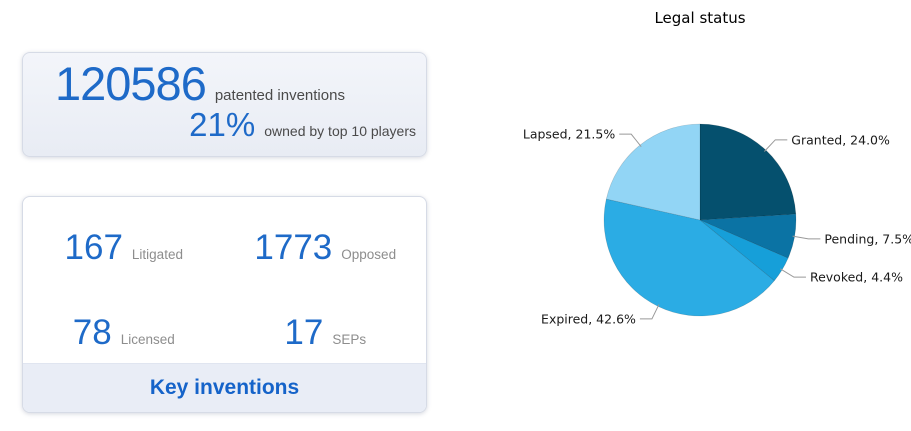 The height and width of the screenshot is (431, 911). What do you see at coordinates (326, 332) in the screenshot?
I see `stat-seps: 17 SEPs` at bounding box center [326, 332].